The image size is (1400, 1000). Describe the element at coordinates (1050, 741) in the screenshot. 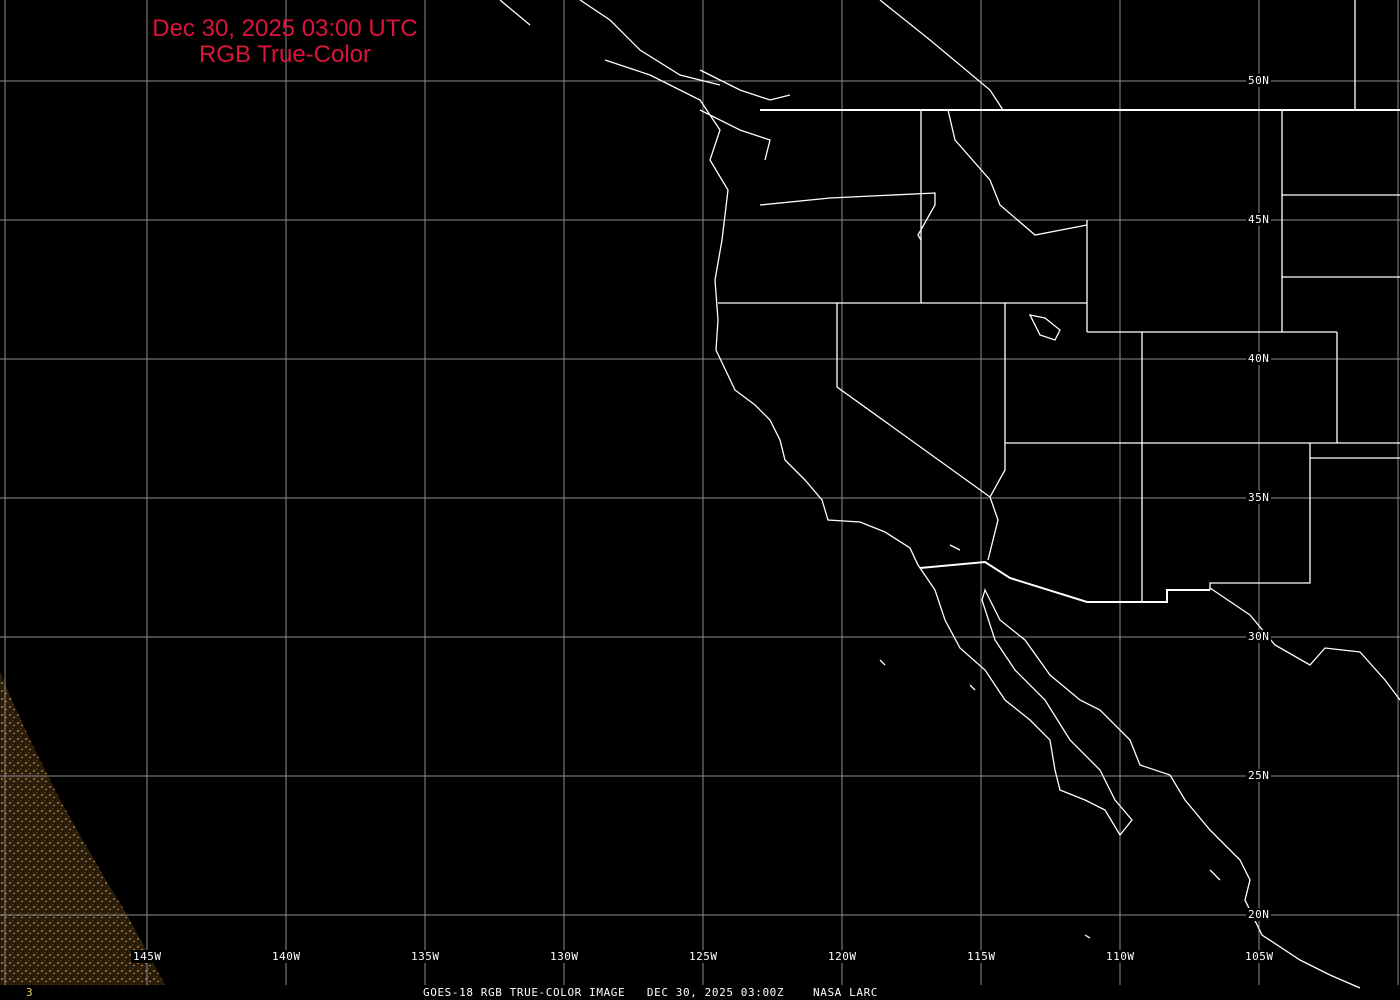

I see `islands` at that location.